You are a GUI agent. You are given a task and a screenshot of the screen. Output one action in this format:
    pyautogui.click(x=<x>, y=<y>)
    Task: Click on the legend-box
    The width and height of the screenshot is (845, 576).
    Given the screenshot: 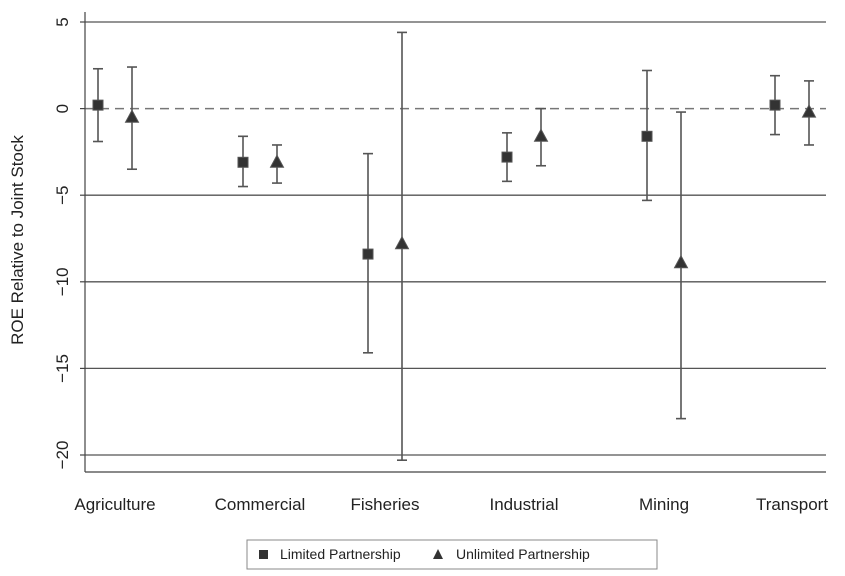 What is the action you would take?
    pyautogui.click(x=452, y=554)
    